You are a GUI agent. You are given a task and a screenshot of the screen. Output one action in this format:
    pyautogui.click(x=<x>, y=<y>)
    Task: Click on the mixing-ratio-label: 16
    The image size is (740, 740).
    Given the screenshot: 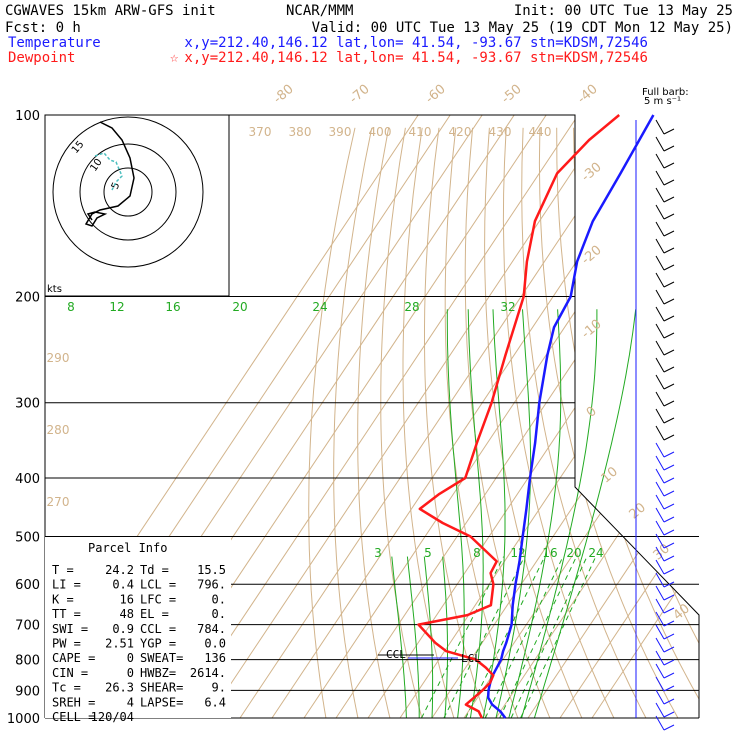 What is the action you would take?
    pyautogui.click(x=549, y=553)
    